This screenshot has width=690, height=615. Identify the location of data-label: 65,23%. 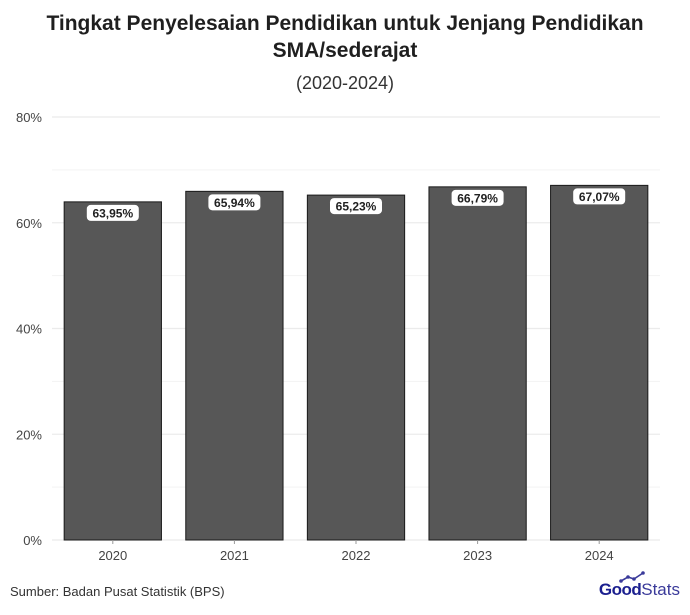
(356, 207).